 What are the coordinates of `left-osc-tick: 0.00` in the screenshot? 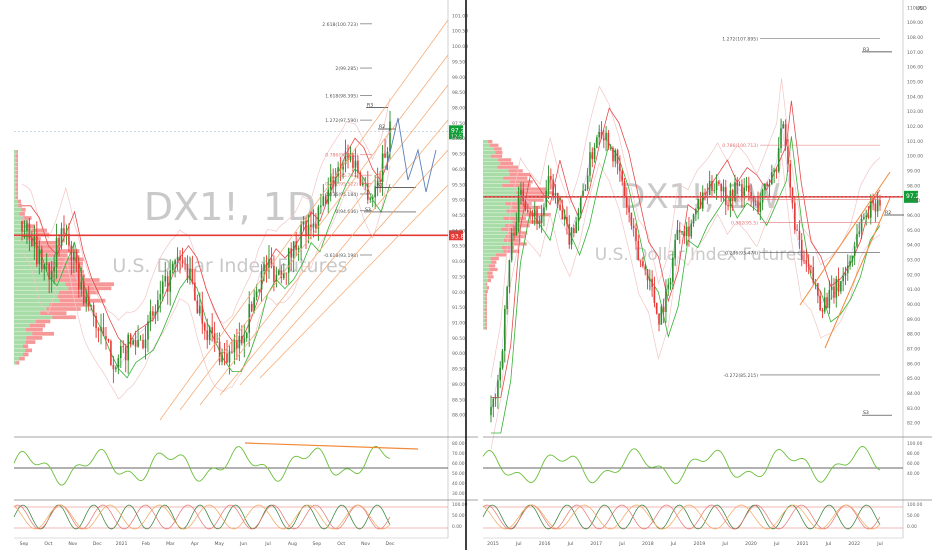 It's located at (457, 527).